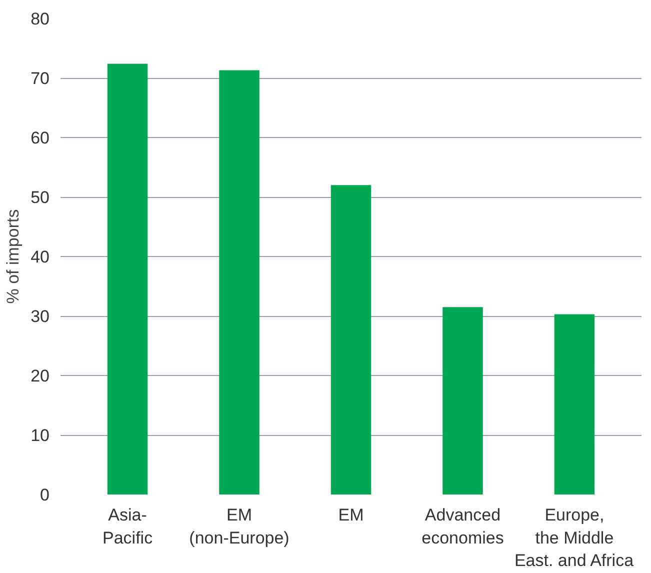 The height and width of the screenshot is (573, 651). Describe the element at coordinates (463, 527) in the screenshot. I see `x-tick-label: Advanced economies` at that location.